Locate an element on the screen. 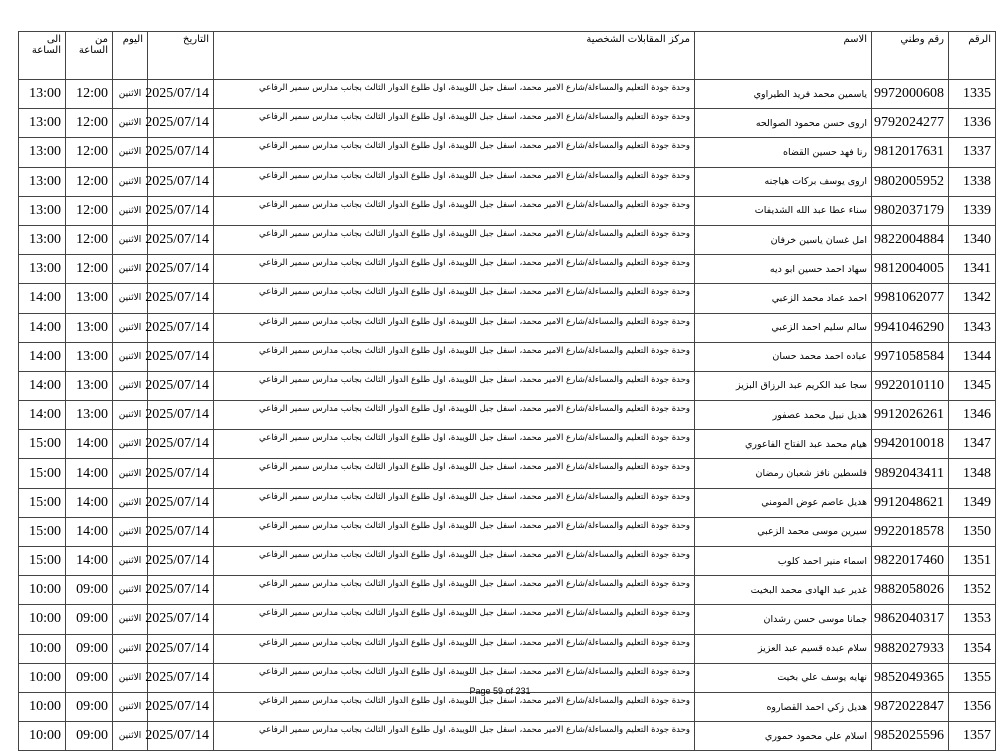  applicant-name: عباده احمد محمد حسان is located at coordinates (783, 356).